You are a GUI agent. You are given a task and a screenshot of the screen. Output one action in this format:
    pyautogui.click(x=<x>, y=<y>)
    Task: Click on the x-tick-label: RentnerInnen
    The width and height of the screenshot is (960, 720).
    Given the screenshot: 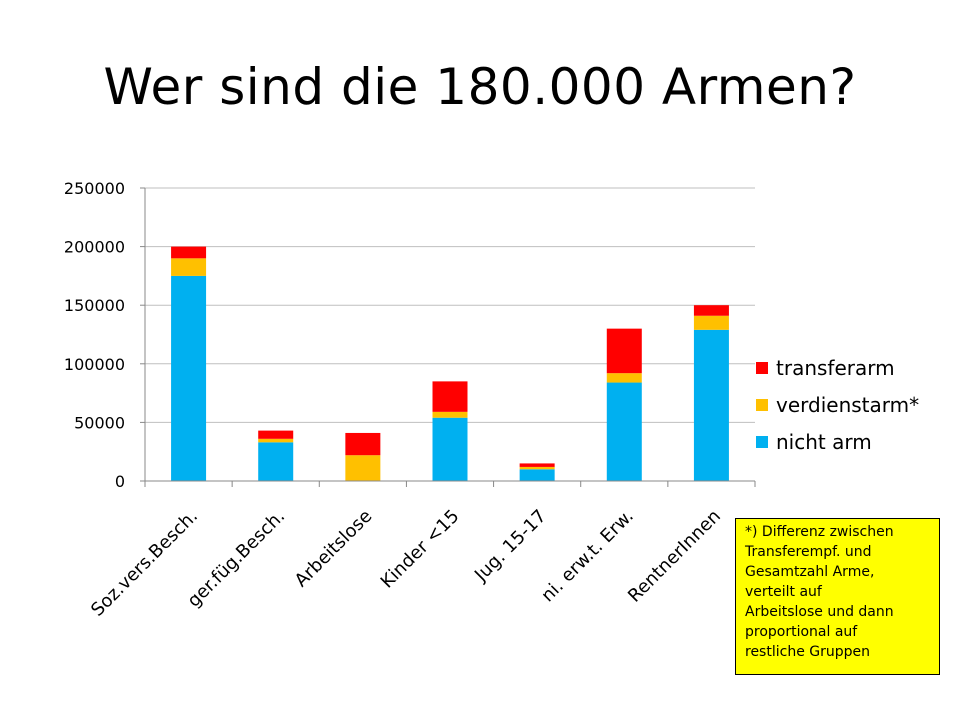 What is the action you would take?
    pyautogui.click(x=674, y=556)
    